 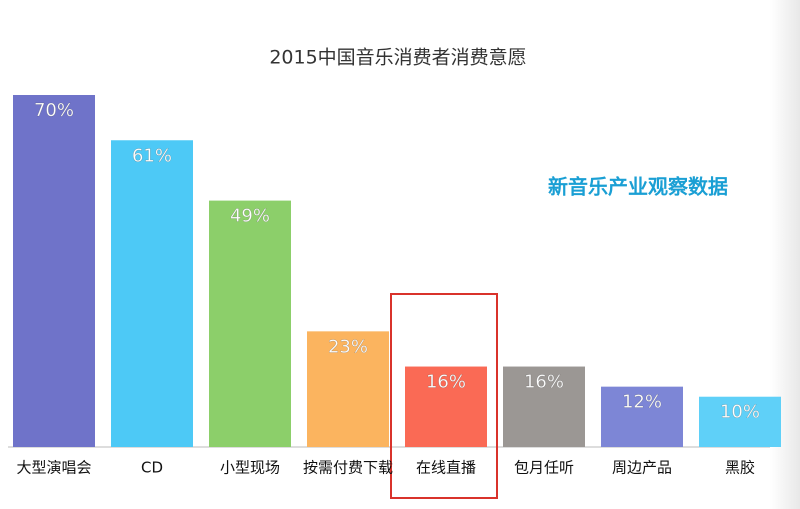 I want to click on x-tick-label: 周边产品, so click(x=642, y=468).